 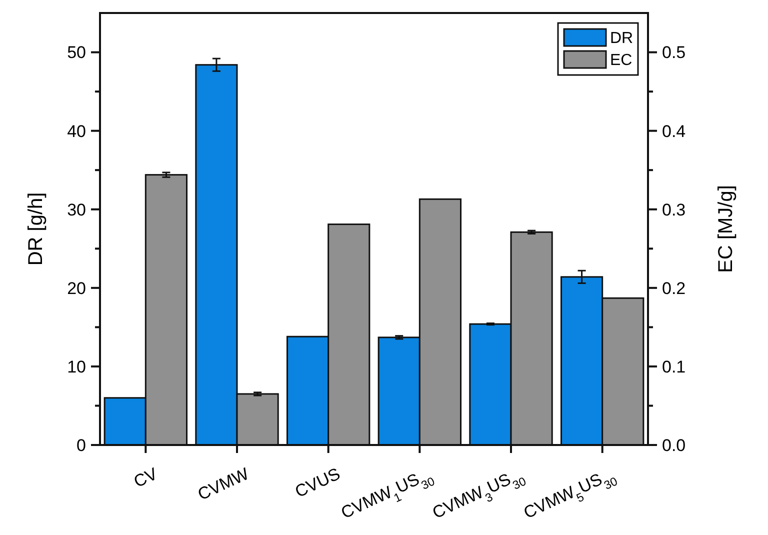 I want to click on y2-tick-label: 0.4, so click(x=674, y=131).